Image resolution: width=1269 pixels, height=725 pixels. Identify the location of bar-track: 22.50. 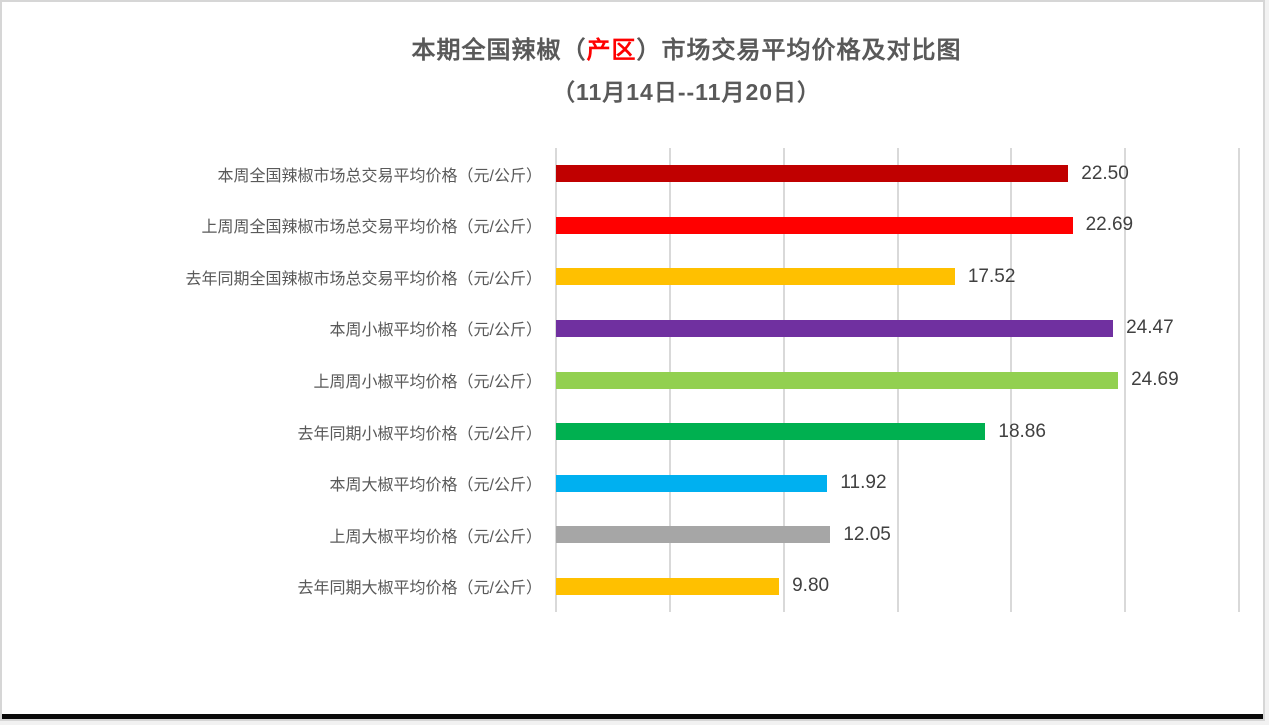
(897, 174).